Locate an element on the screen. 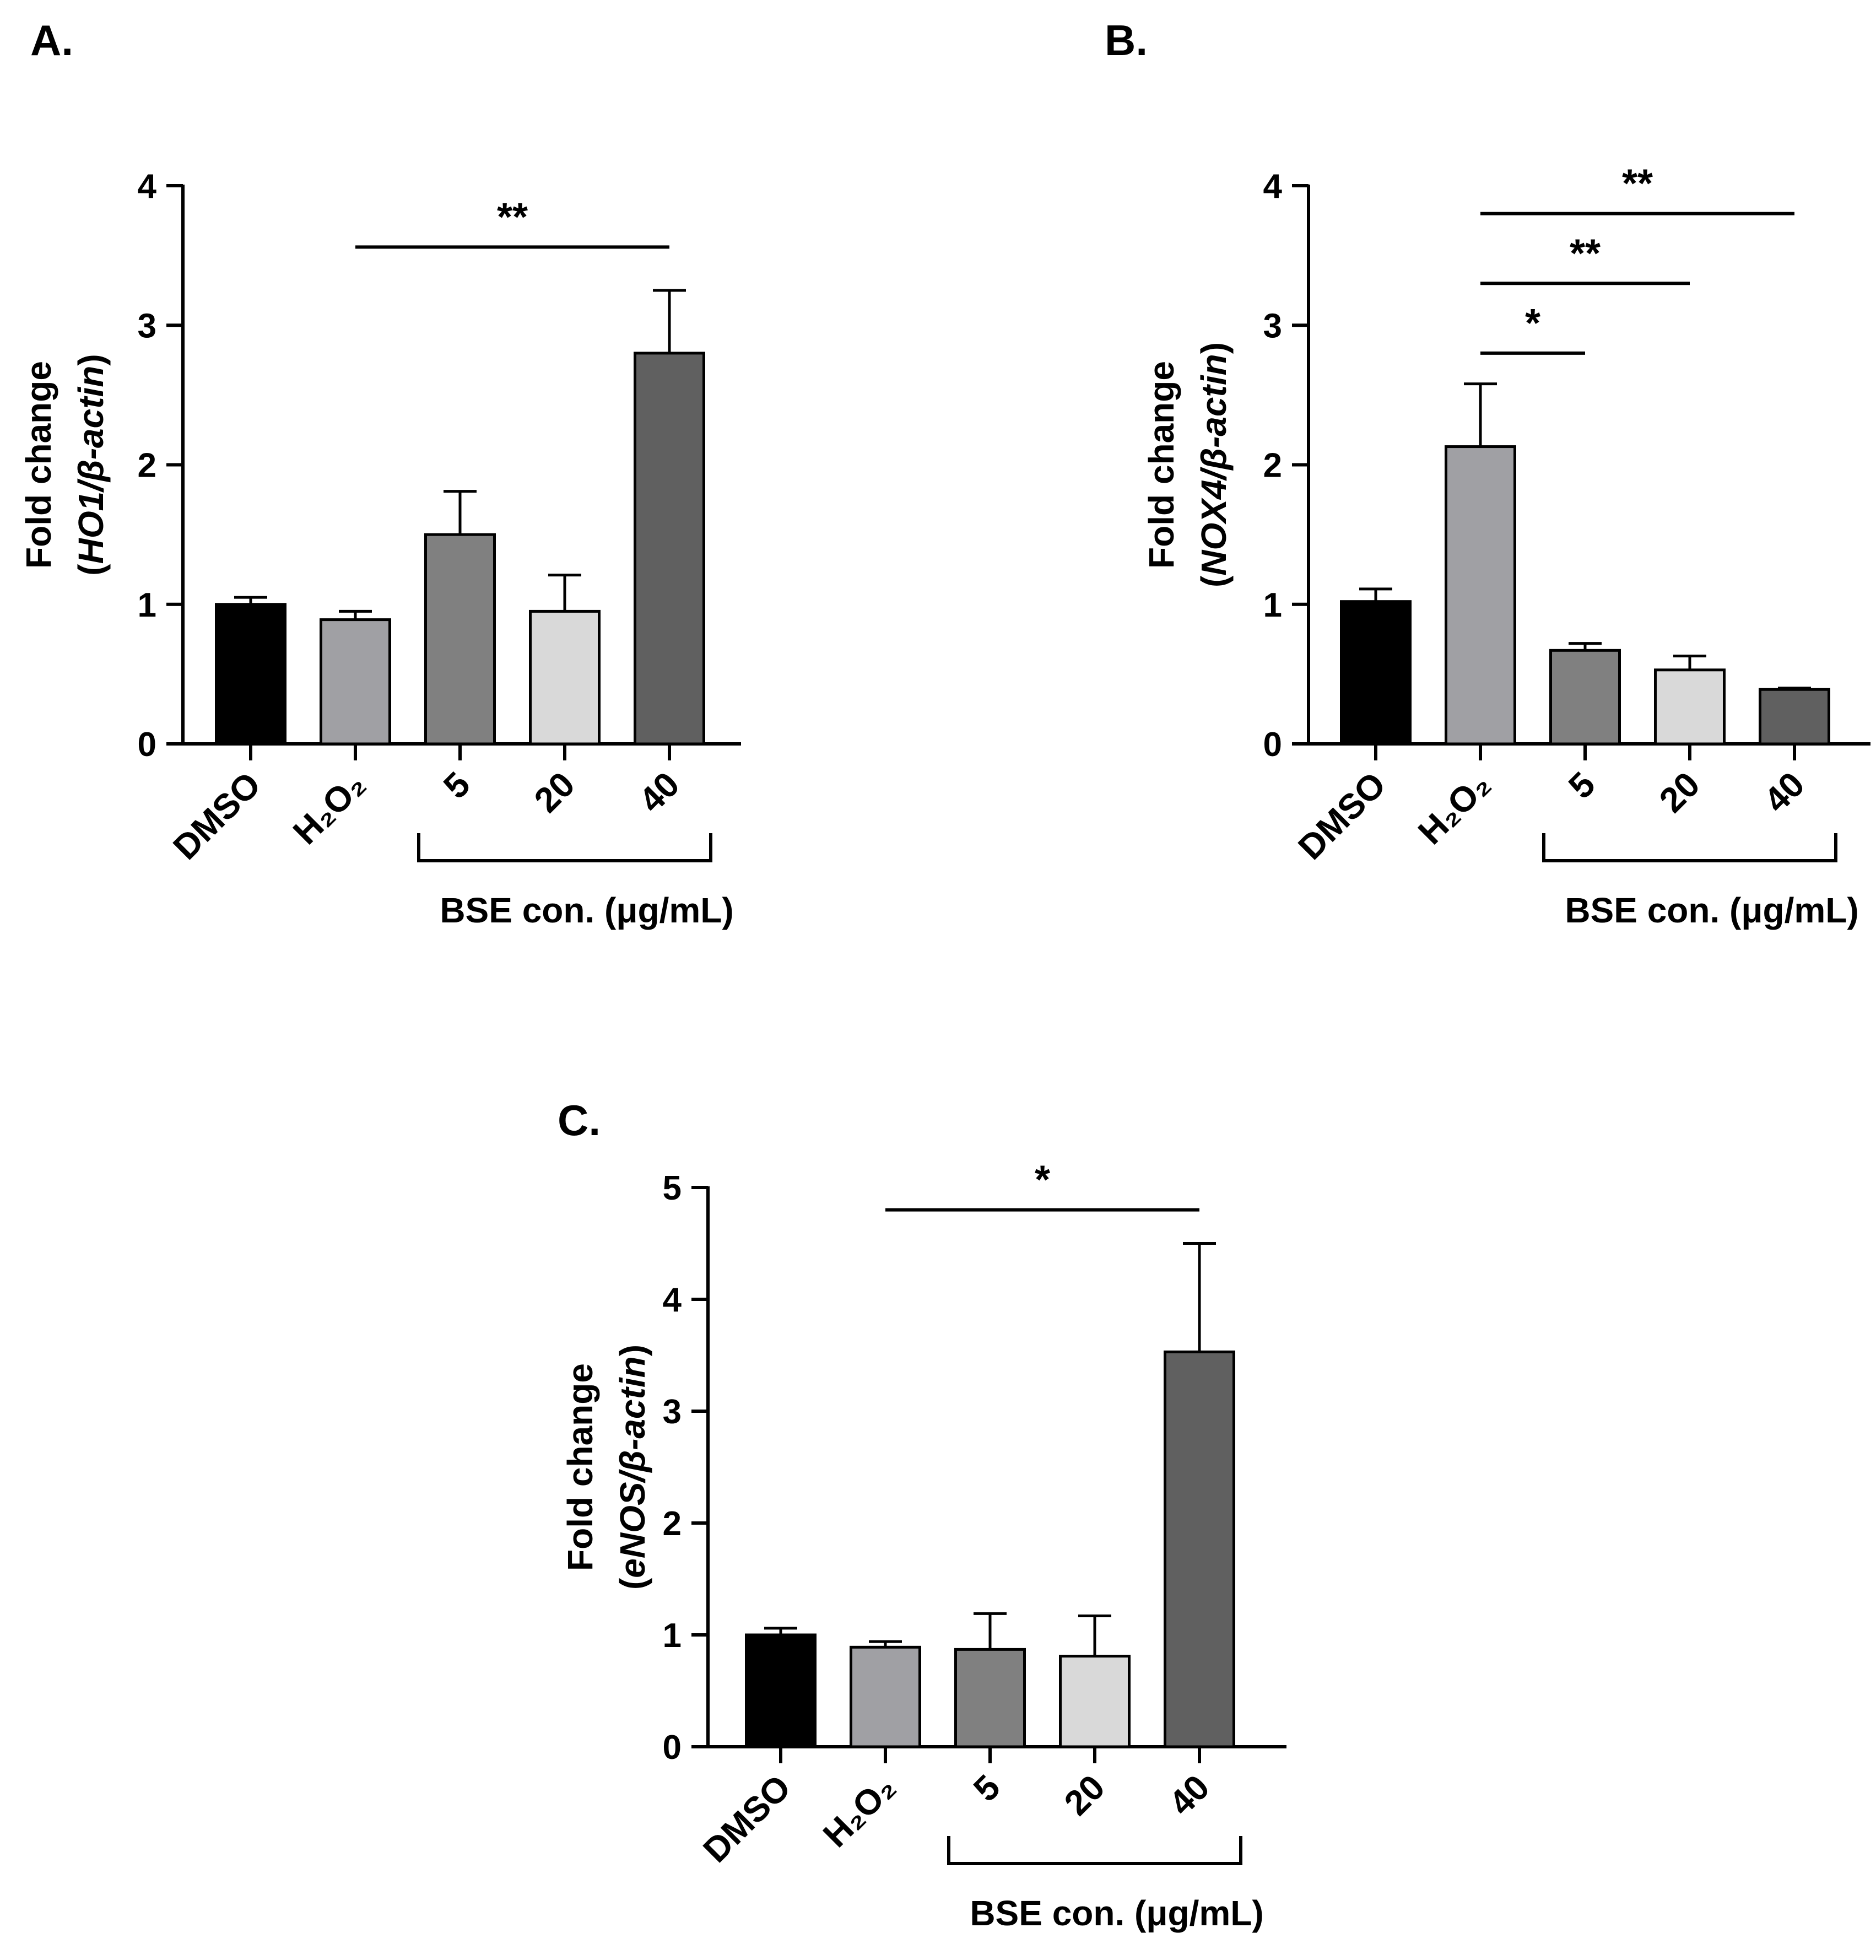 The width and height of the screenshot is (1876, 1960). panel-label: B. is located at coordinates (1126, 40).